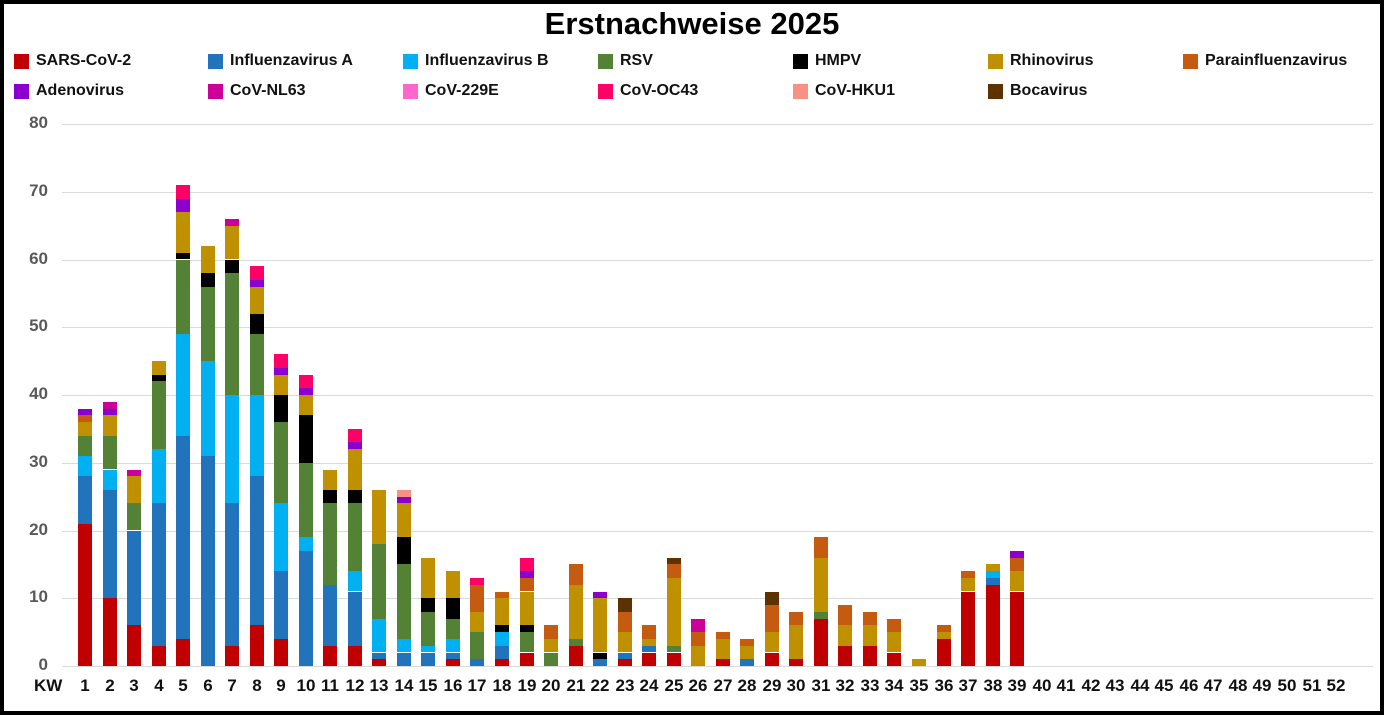  Describe the element at coordinates (183, 685) in the screenshot. I see `x-tick-kw-5: 5` at that location.